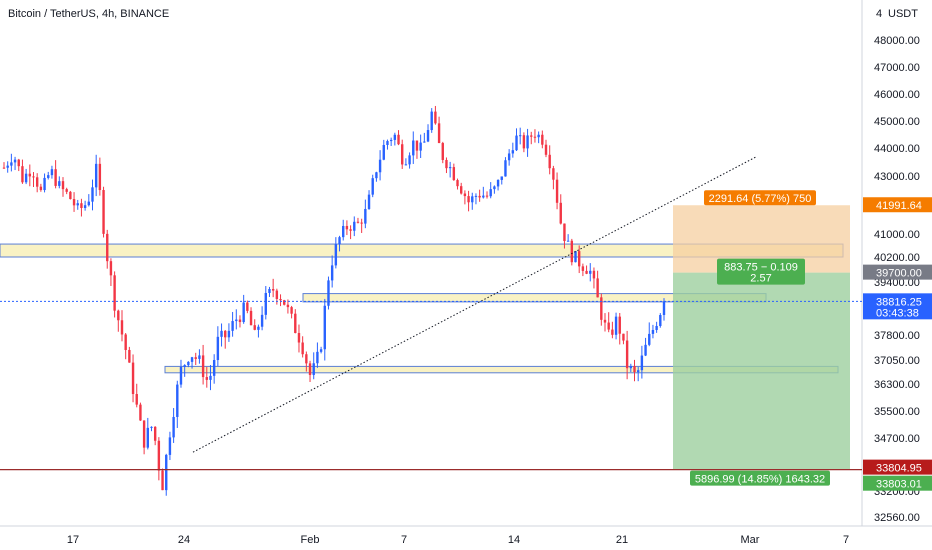 This screenshot has width=932, height=550. I want to click on stop-label: 5896.99 (14.85%) 1643.32, so click(760, 478).